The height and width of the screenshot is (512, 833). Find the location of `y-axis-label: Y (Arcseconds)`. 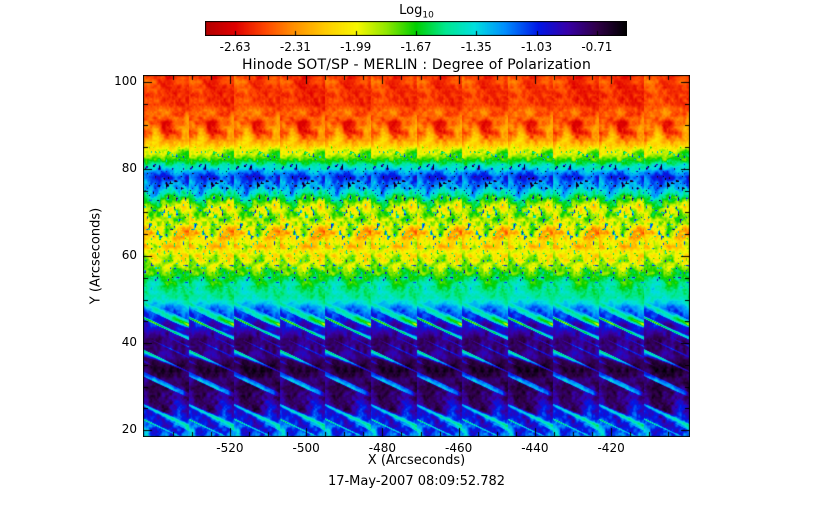

y-axis-label: Y (Arcseconds) is located at coordinates (96, 256).